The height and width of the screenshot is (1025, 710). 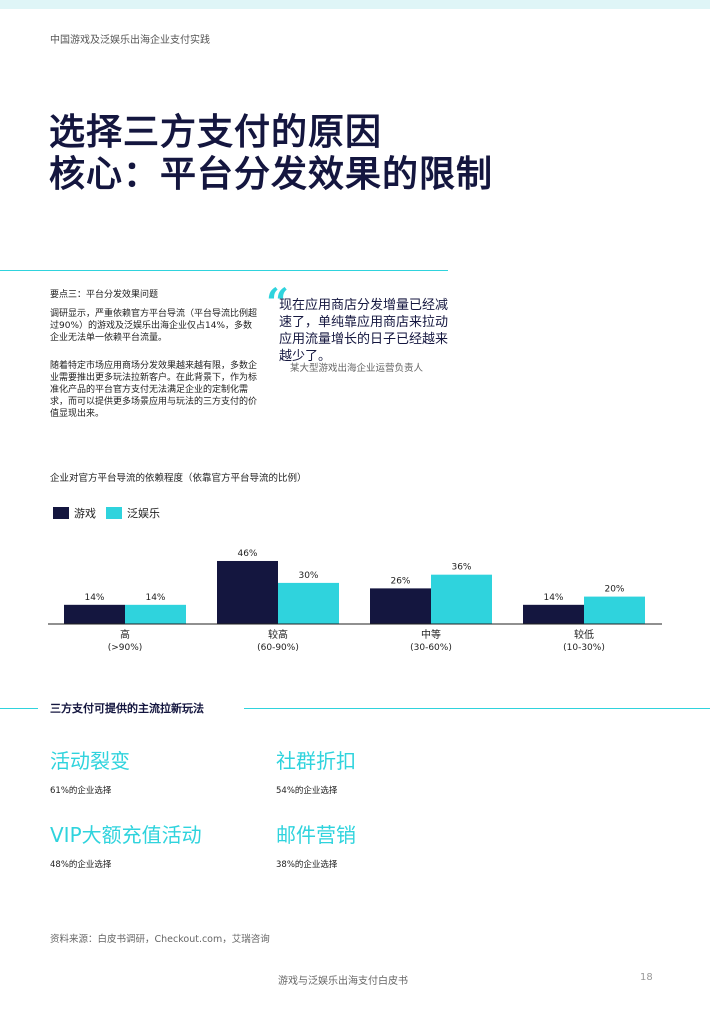 I want to click on legend-label-entertainment: 泛娱乐, so click(x=143, y=513).